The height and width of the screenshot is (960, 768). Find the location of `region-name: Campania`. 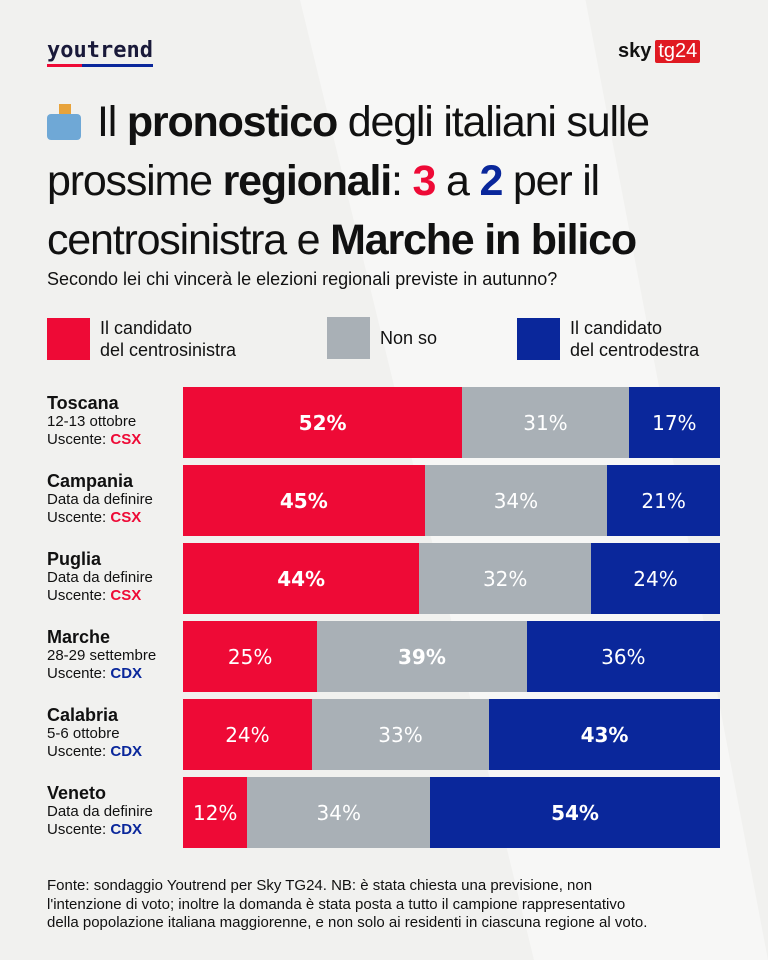

region-name: Campania is located at coordinates (90, 481).